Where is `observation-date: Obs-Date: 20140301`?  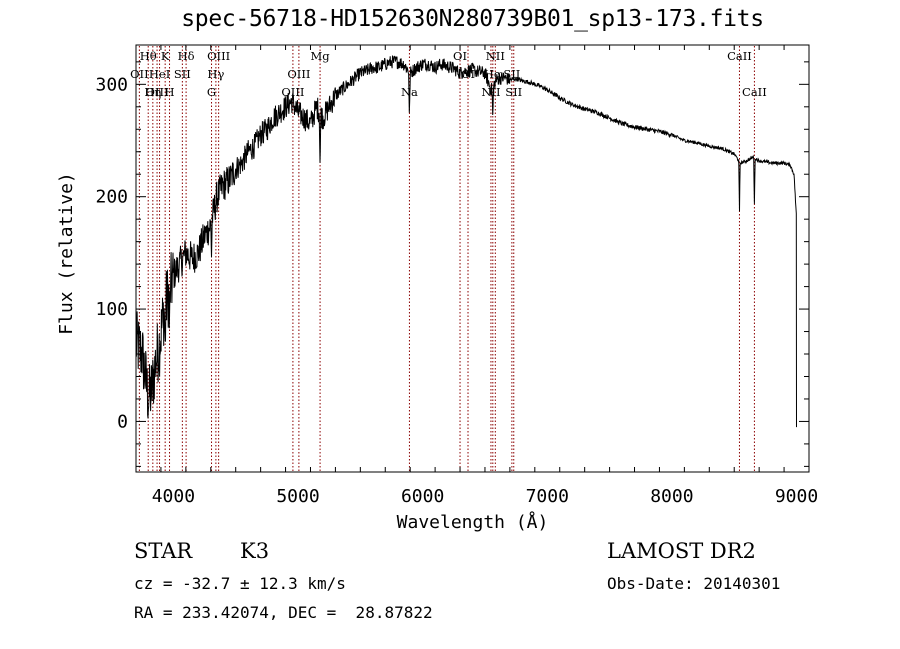 observation-date: Obs-Date: 20140301 is located at coordinates (694, 583).